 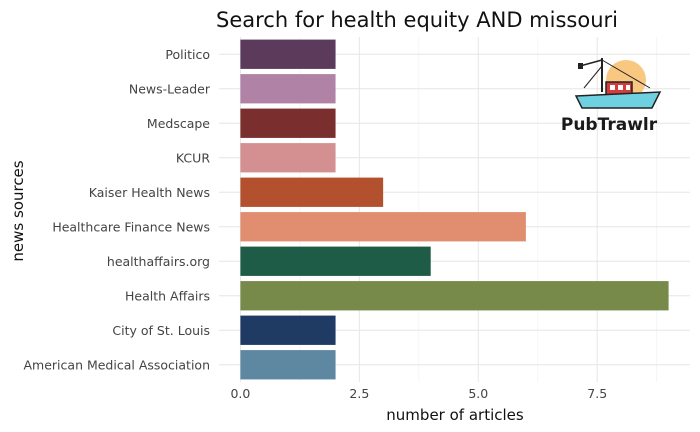 I want to click on x-axis-title: number of articles, so click(x=455, y=415).